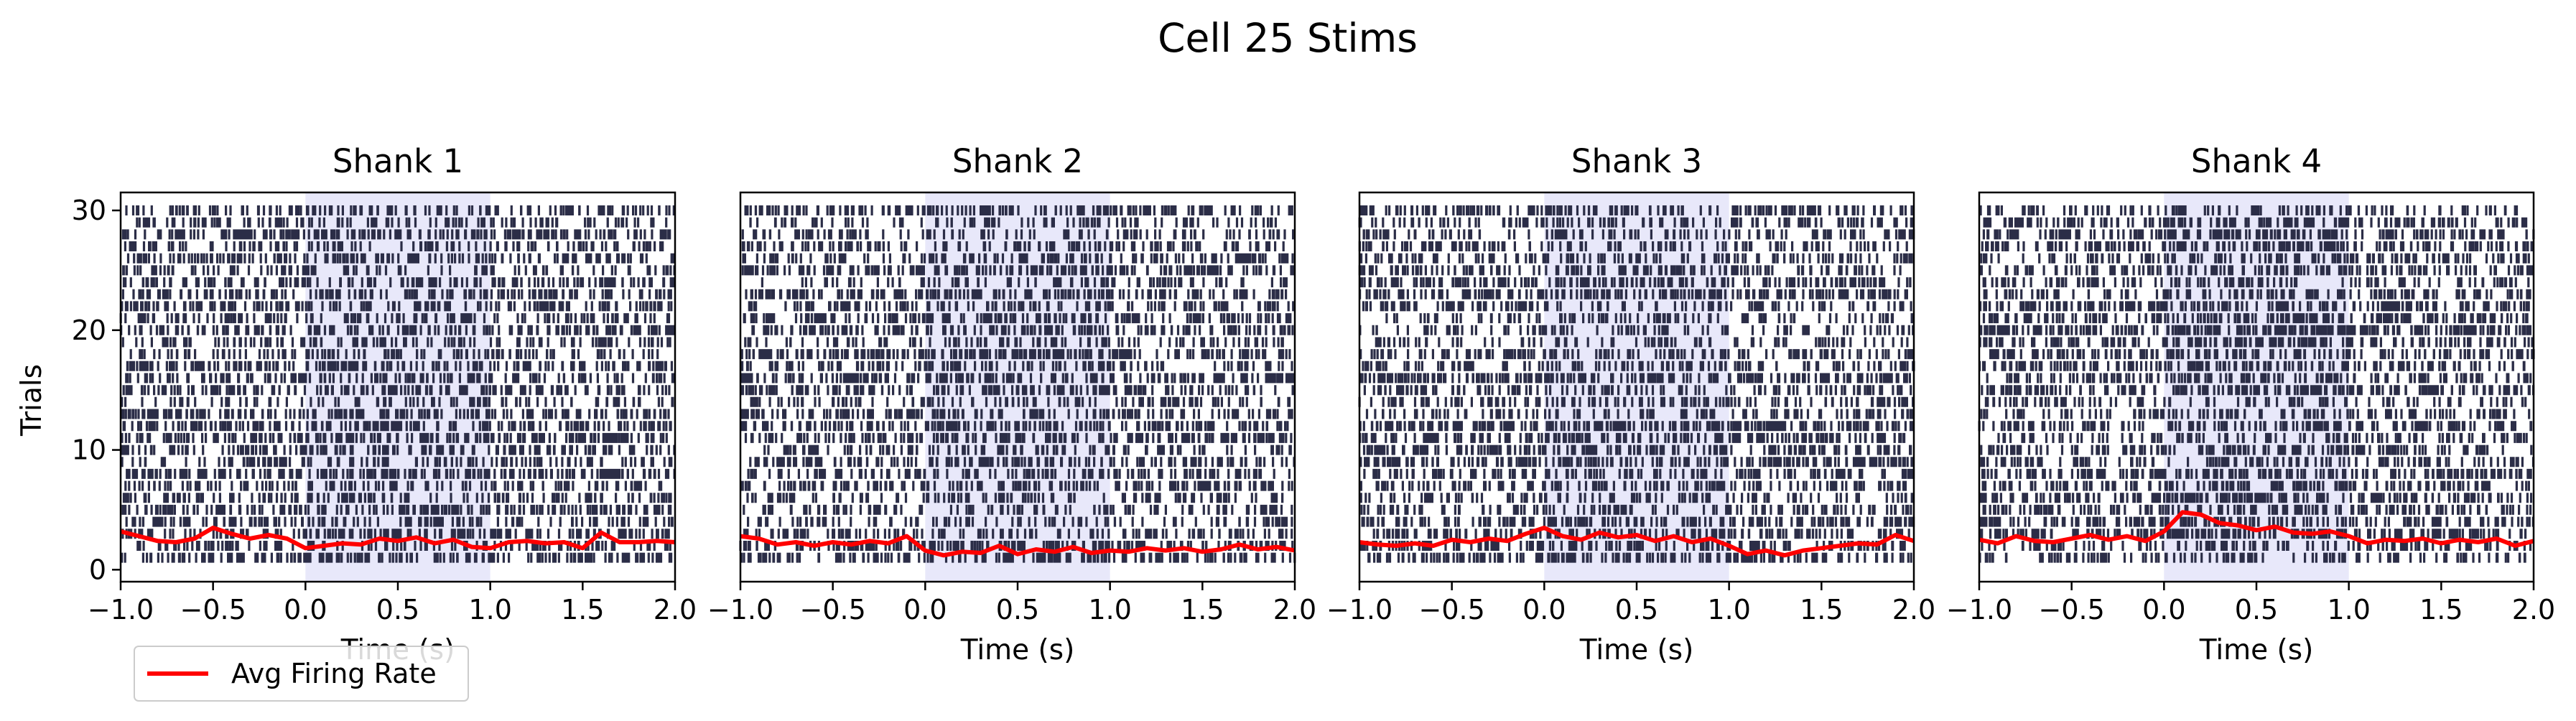 The height and width of the screenshot is (721, 2576). I want to click on legend-frame, so click(301, 674).